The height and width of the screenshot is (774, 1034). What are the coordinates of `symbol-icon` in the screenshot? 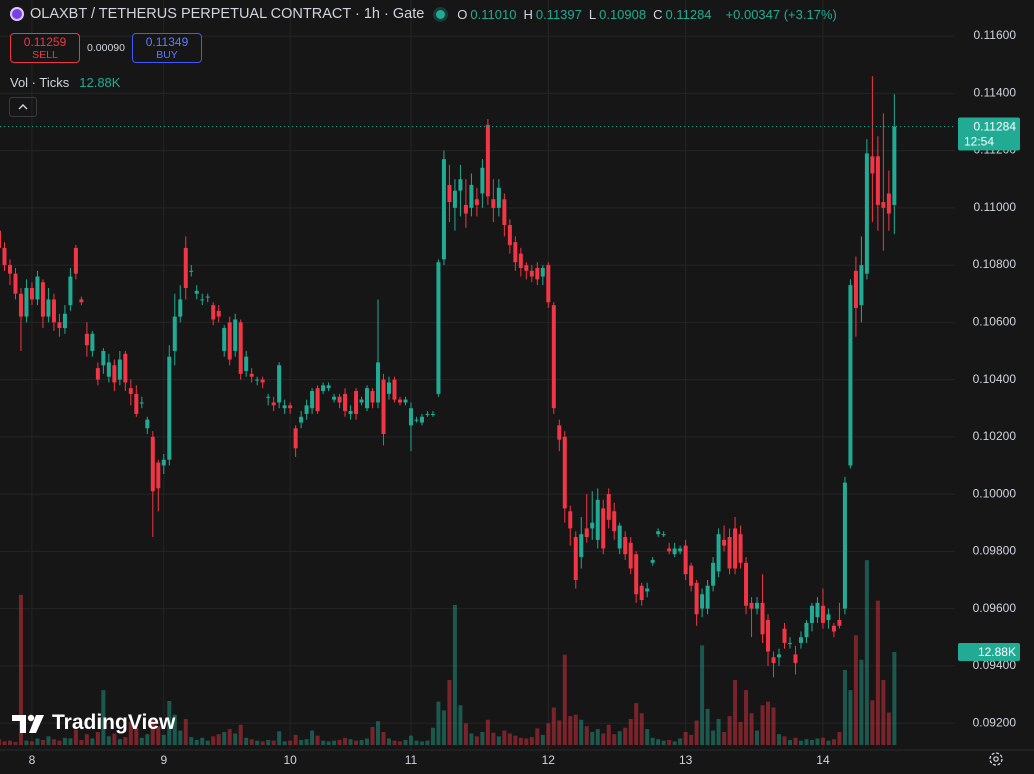 It's located at (17, 14).